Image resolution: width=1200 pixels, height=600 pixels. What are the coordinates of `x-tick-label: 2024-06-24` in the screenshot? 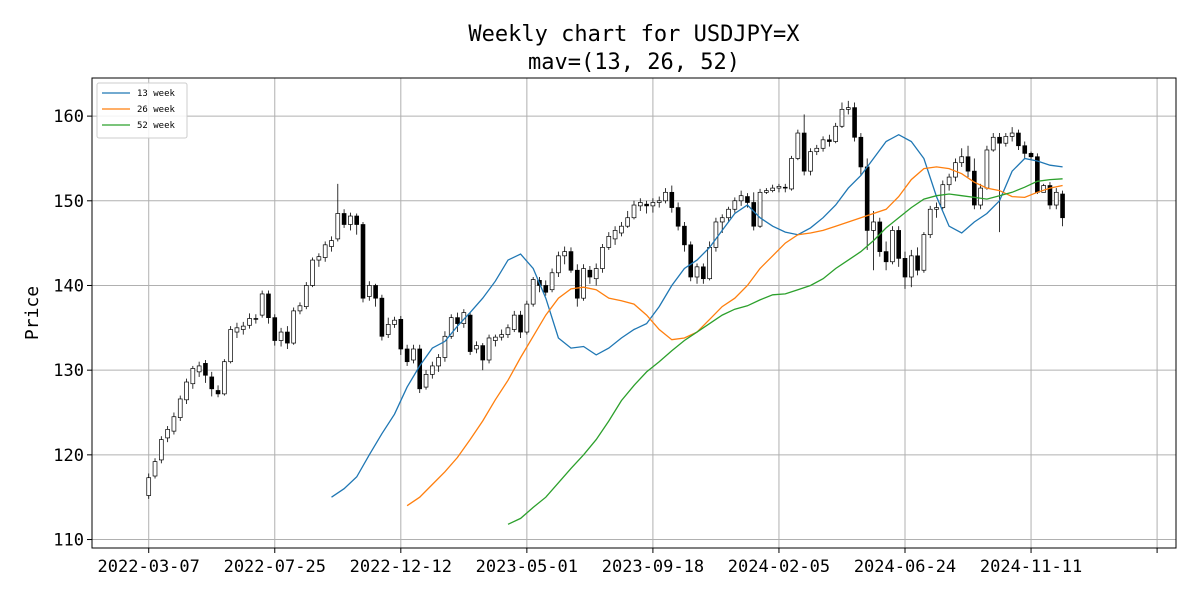 It's located at (905, 567).